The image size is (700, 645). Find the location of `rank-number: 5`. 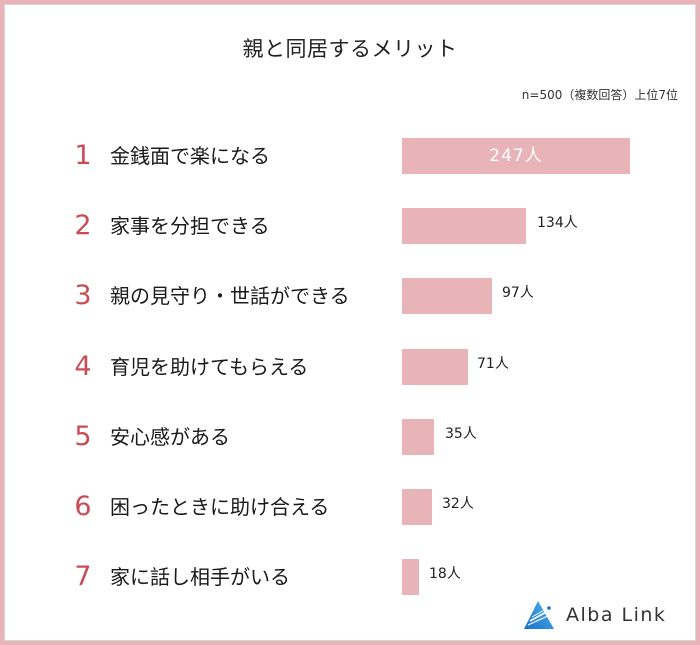

rank-number: 5 is located at coordinates (83, 436).